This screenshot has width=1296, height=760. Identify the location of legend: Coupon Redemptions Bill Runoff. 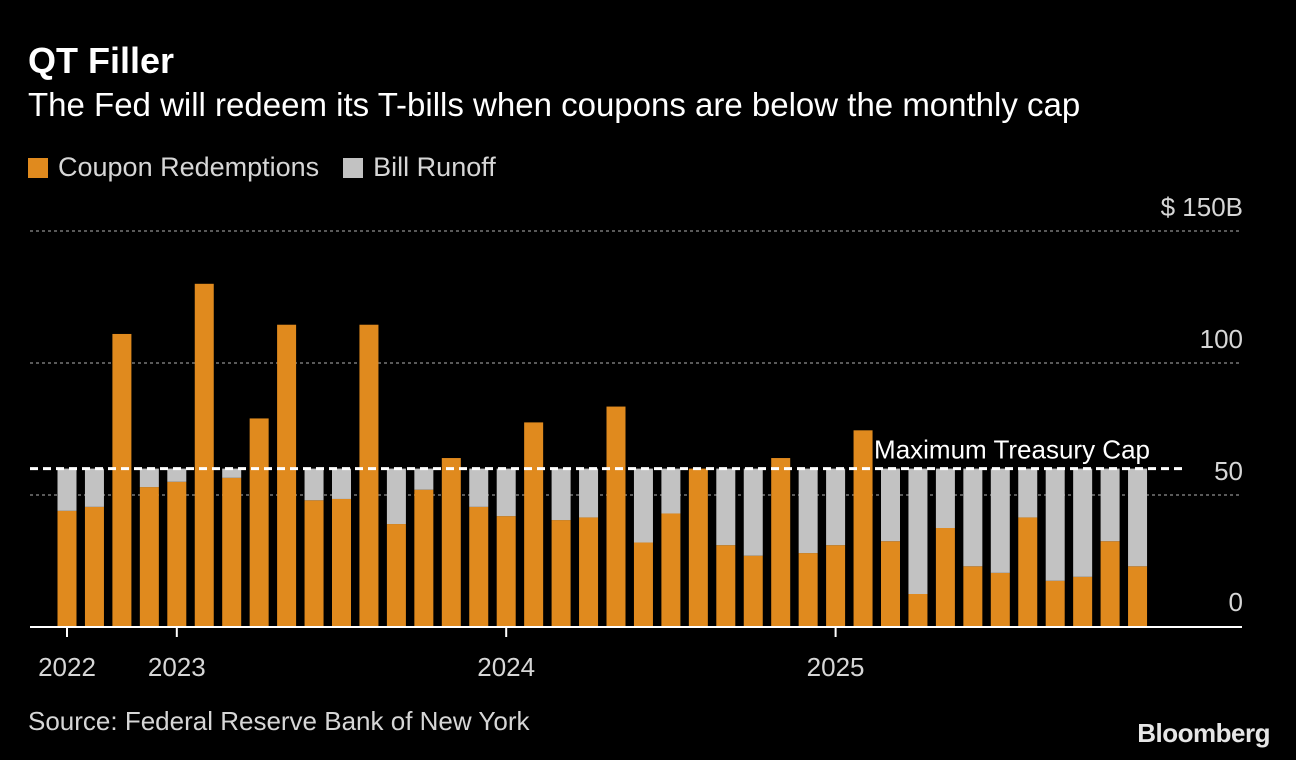
(274, 167).